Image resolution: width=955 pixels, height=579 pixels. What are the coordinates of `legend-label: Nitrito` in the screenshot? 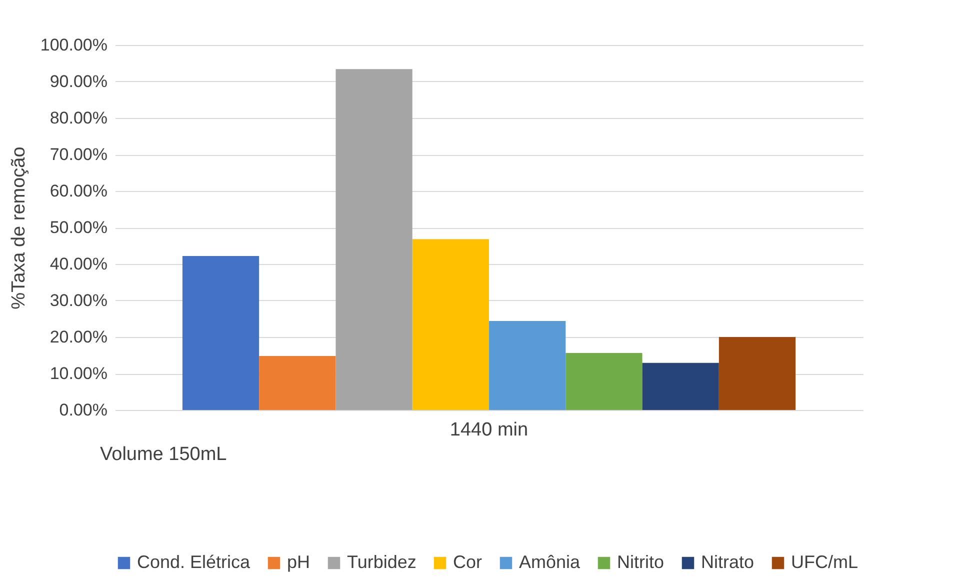 It's located at (640, 562).